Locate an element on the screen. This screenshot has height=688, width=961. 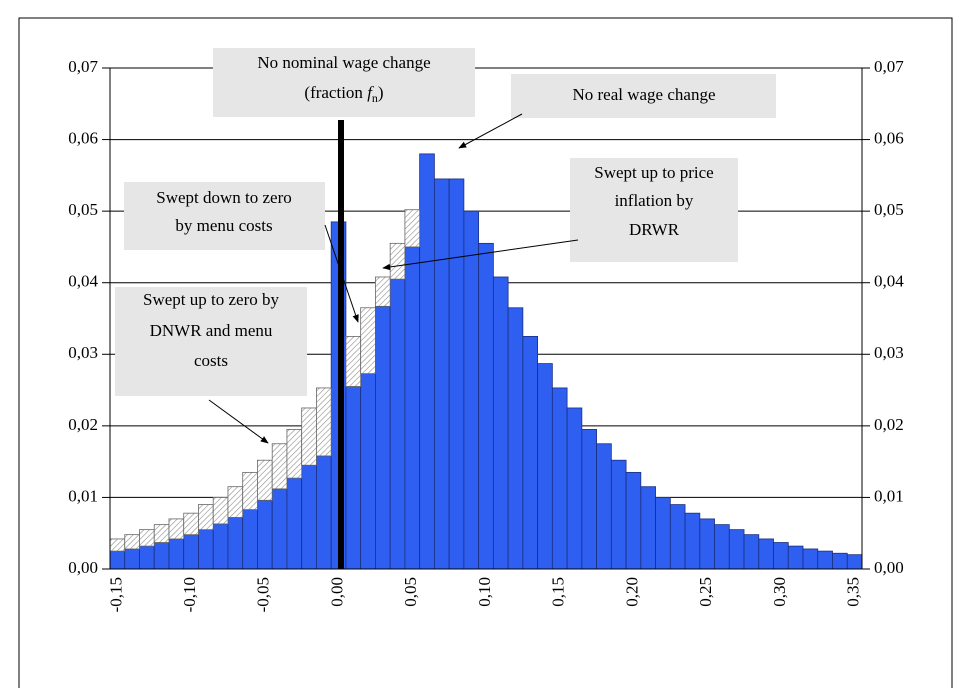
y2-tick-label: 0,07 is located at coordinates (889, 66).